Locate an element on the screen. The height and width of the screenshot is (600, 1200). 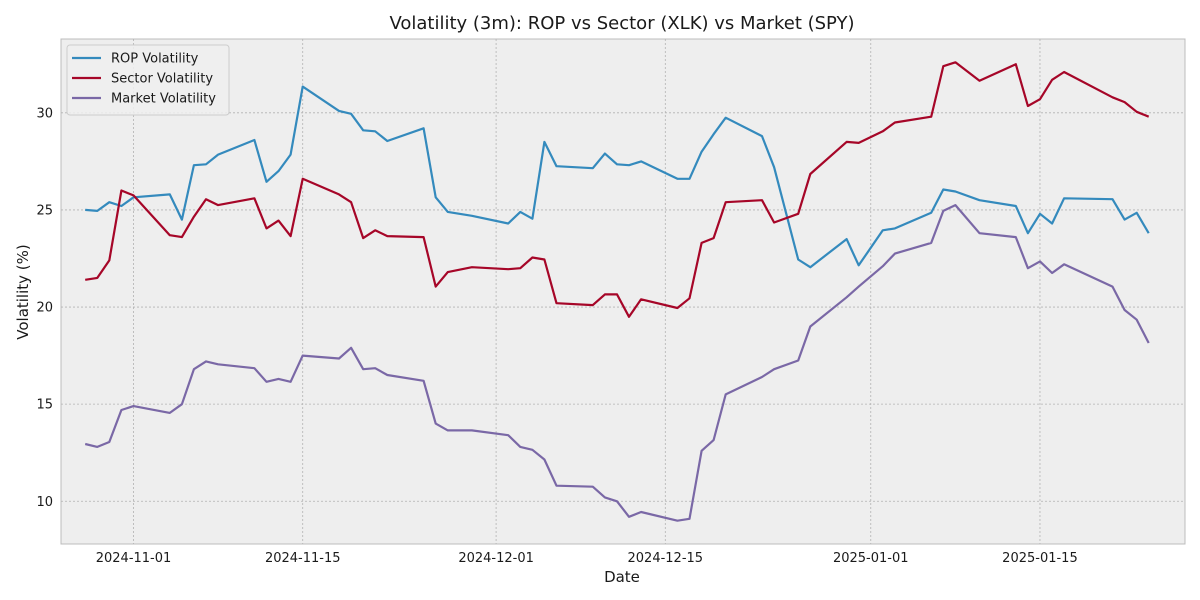
legend-label-sector-volatility: Sector Volatility is located at coordinates (162, 79).